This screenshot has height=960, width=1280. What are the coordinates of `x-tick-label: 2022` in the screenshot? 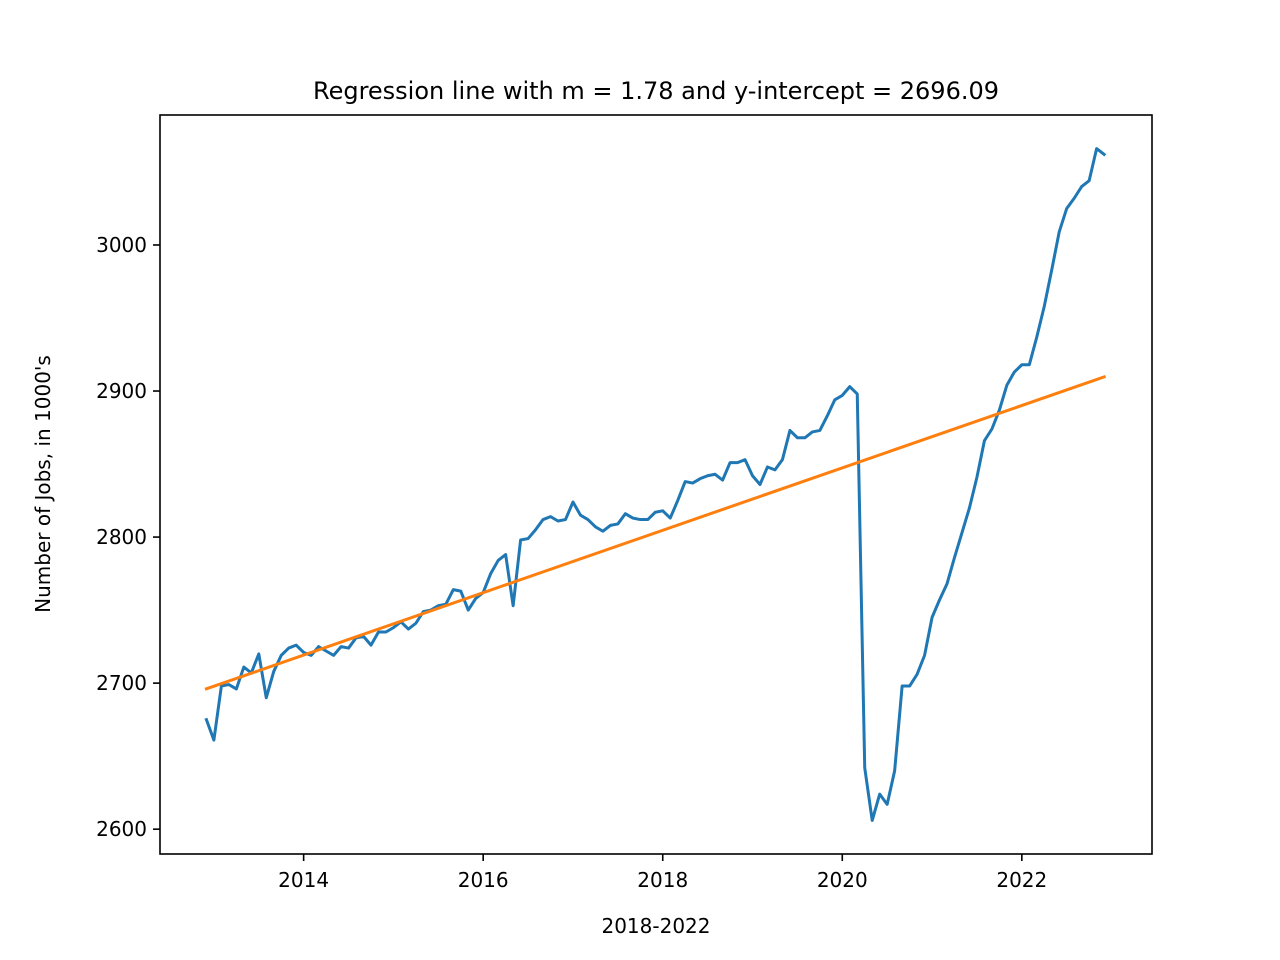 It's located at (1021, 880).